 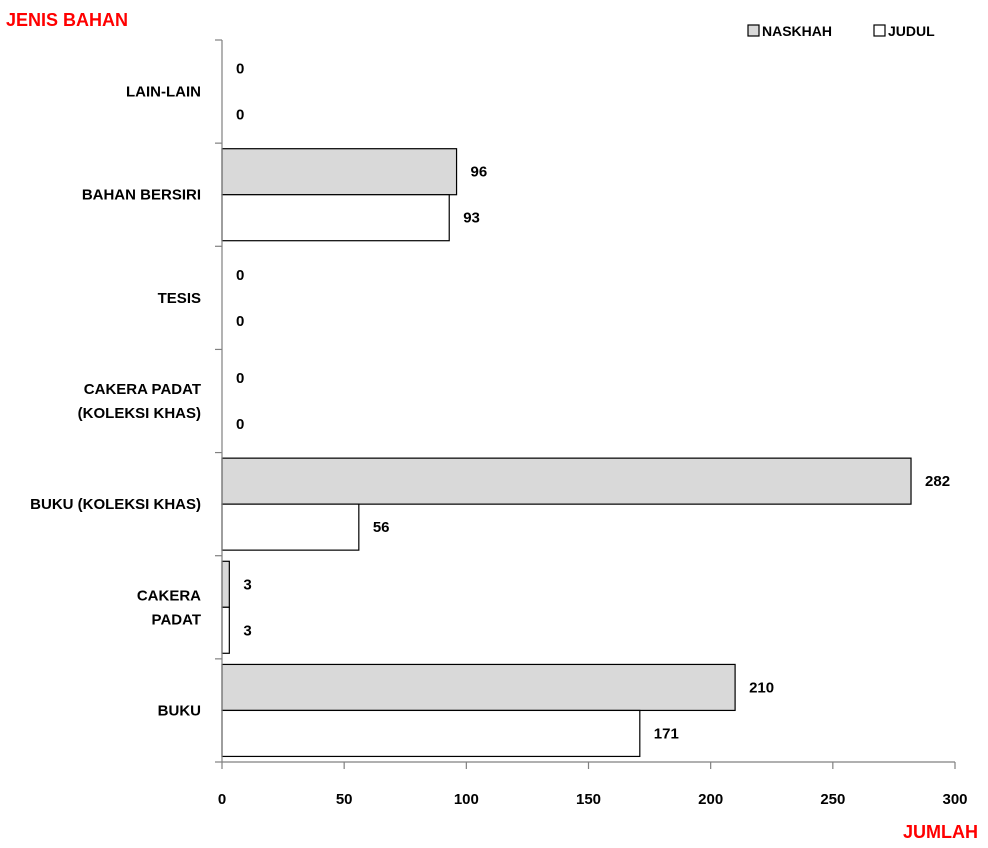 What do you see at coordinates (222, 799) in the screenshot?
I see `x-tick-label: 0` at bounding box center [222, 799].